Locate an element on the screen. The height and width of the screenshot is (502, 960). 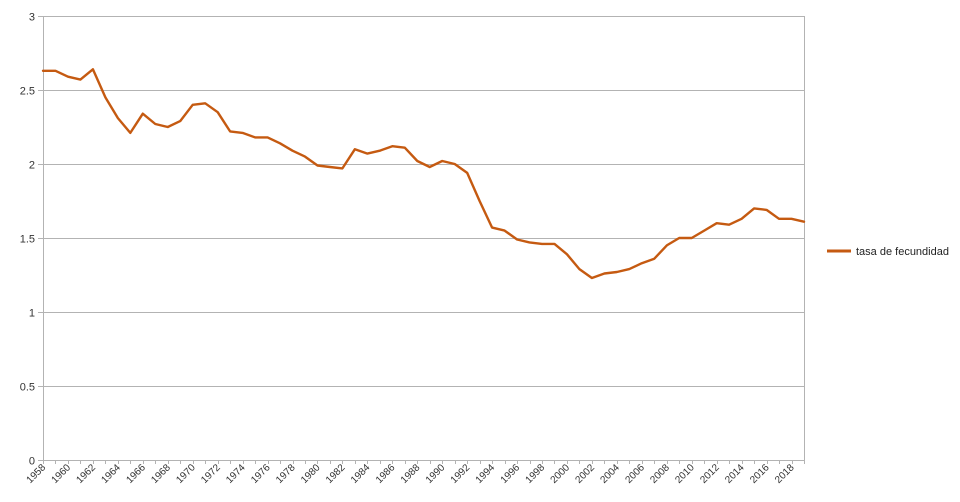
legend: tasa de fecundidad is located at coordinates (888, 252).